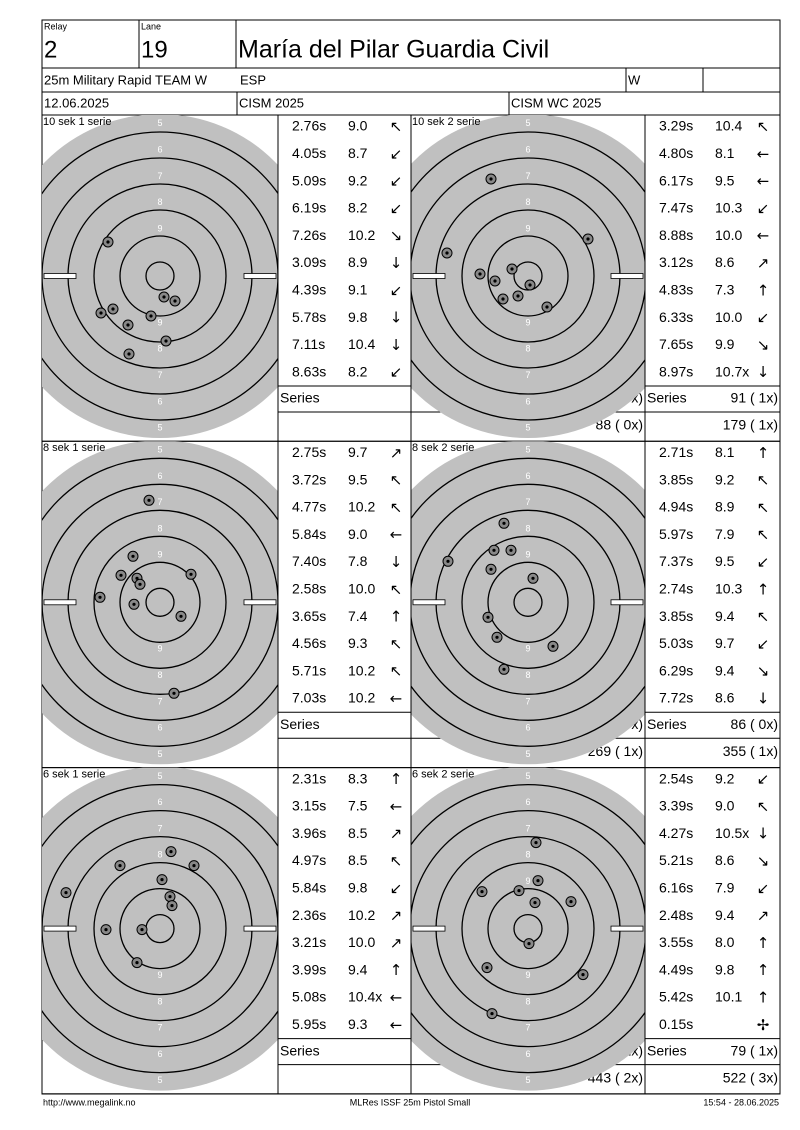 This screenshot has width=800, height=1130. What do you see at coordinates (361, 507) in the screenshot?
I see `shot-score: 10.2` at bounding box center [361, 507].